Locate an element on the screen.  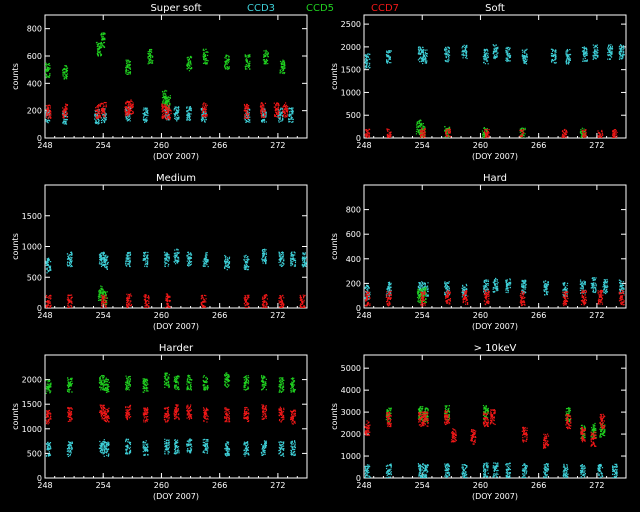
x-axis-label: (DOY 2007) is located at coordinates (495, 326).